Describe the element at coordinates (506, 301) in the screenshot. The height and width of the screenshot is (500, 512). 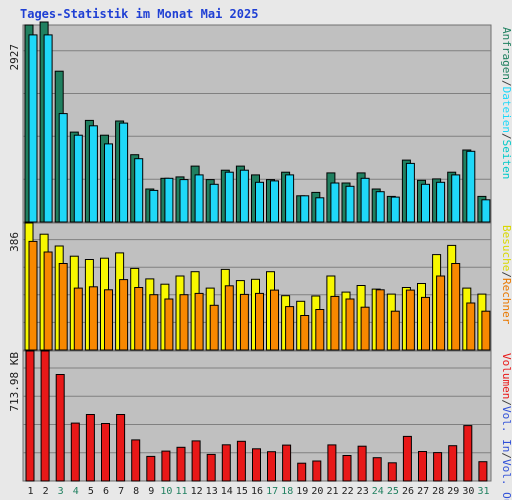
I see `legend-item: Rechner` at that location.